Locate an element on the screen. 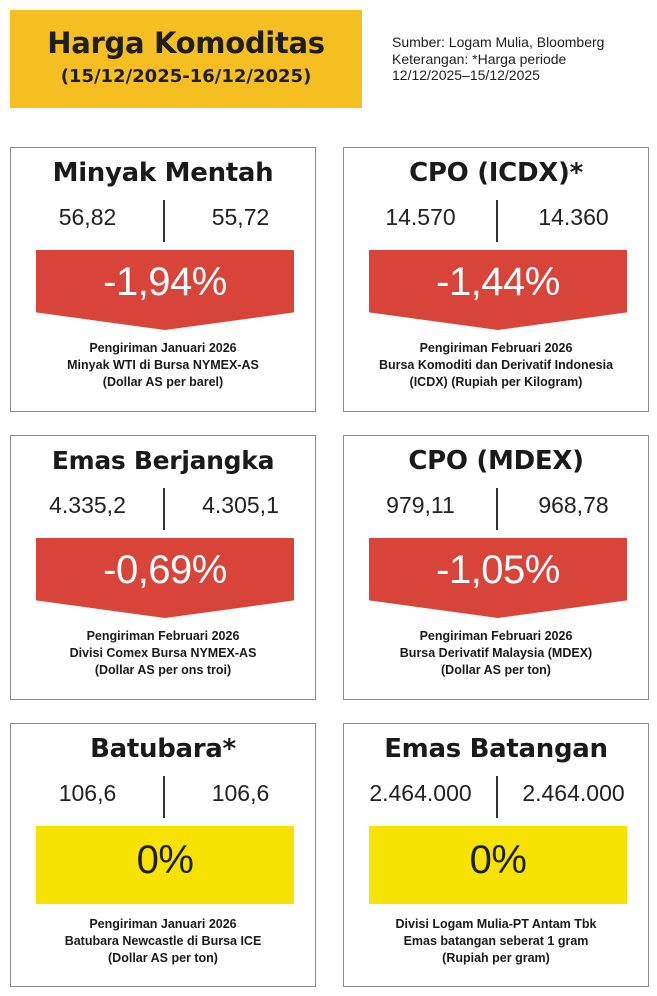 The height and width of the screenshot is (996, 657). percent-change: -0,69% is located at coordinates (165, 570).